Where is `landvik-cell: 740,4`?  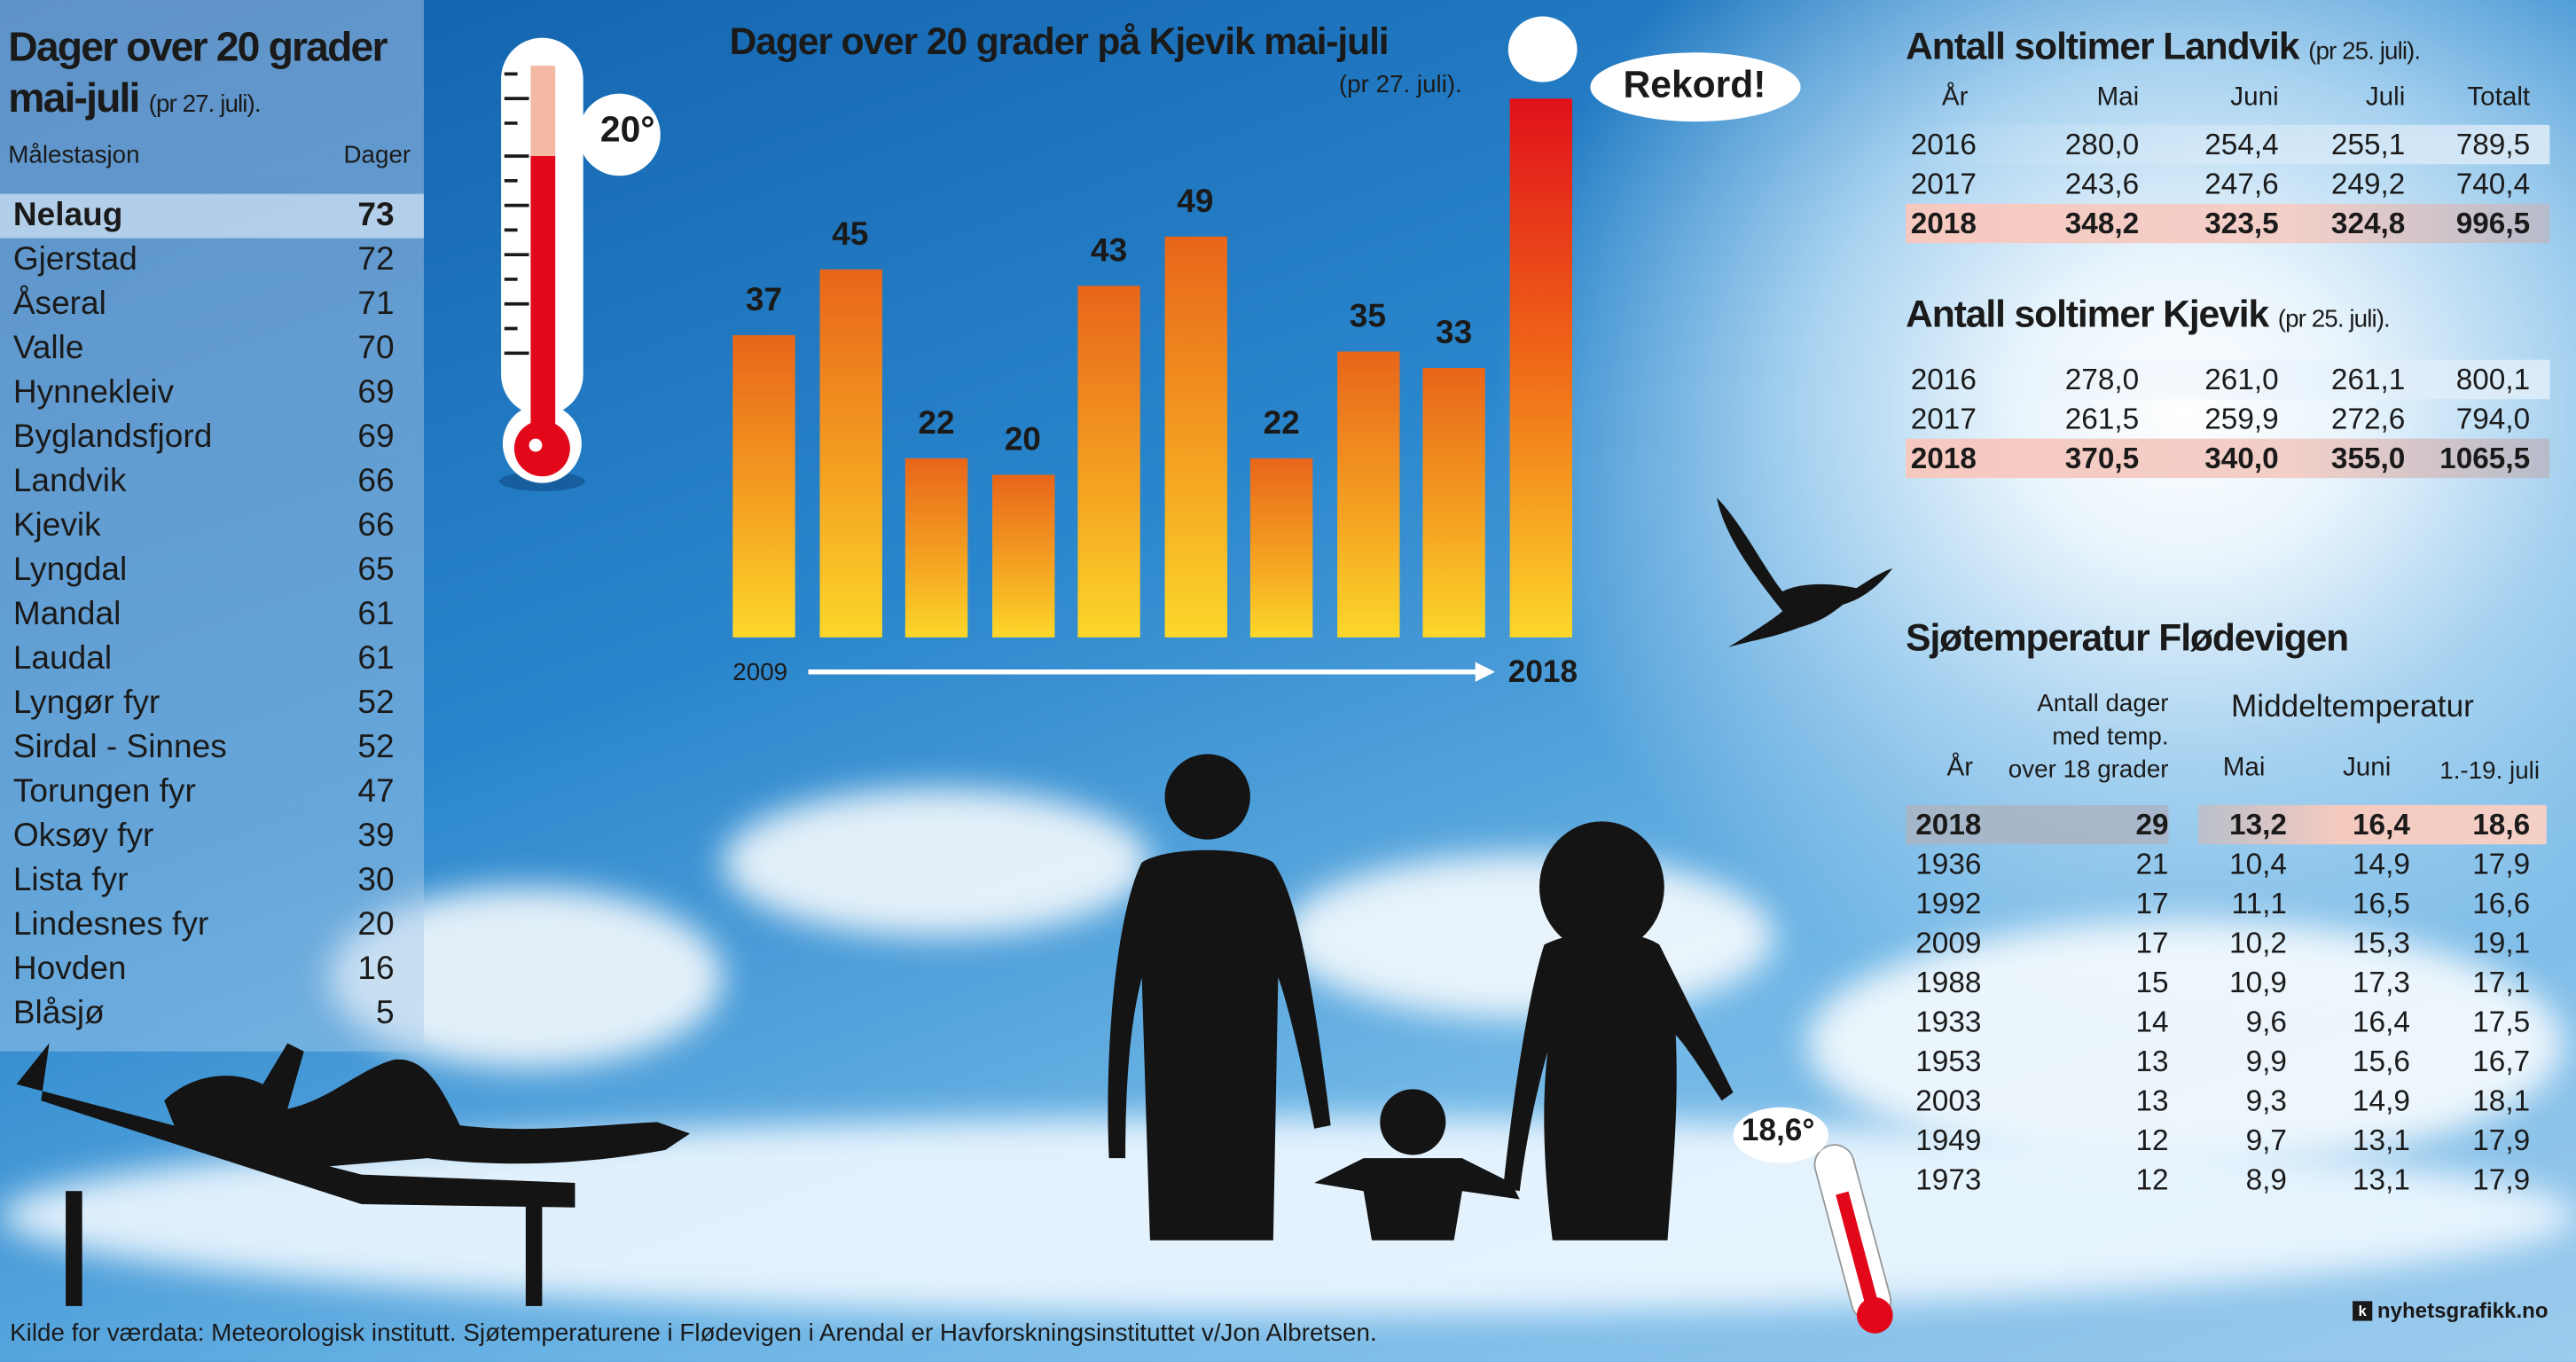
landvik-cell: 740,4 is located at coordinates (2493, 184).